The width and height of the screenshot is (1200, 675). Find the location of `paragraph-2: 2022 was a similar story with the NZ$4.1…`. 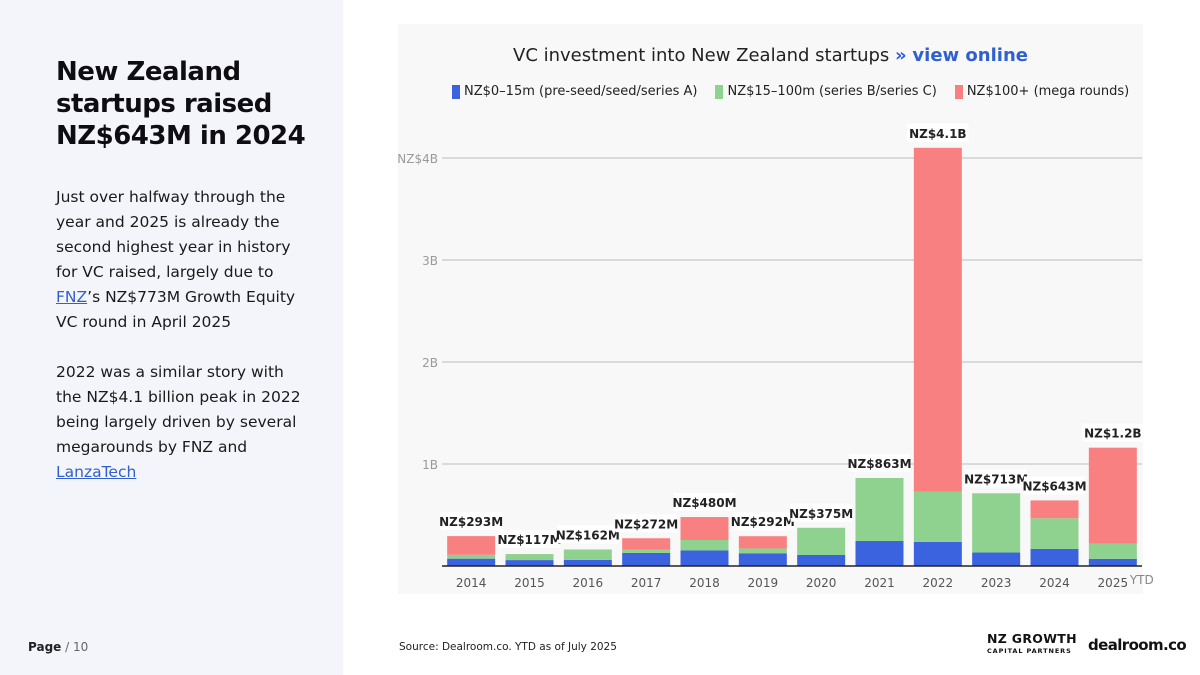

paragraph-2: 2022 was a similar story with the NZ$4.1… is located at coordinates (178, 422).